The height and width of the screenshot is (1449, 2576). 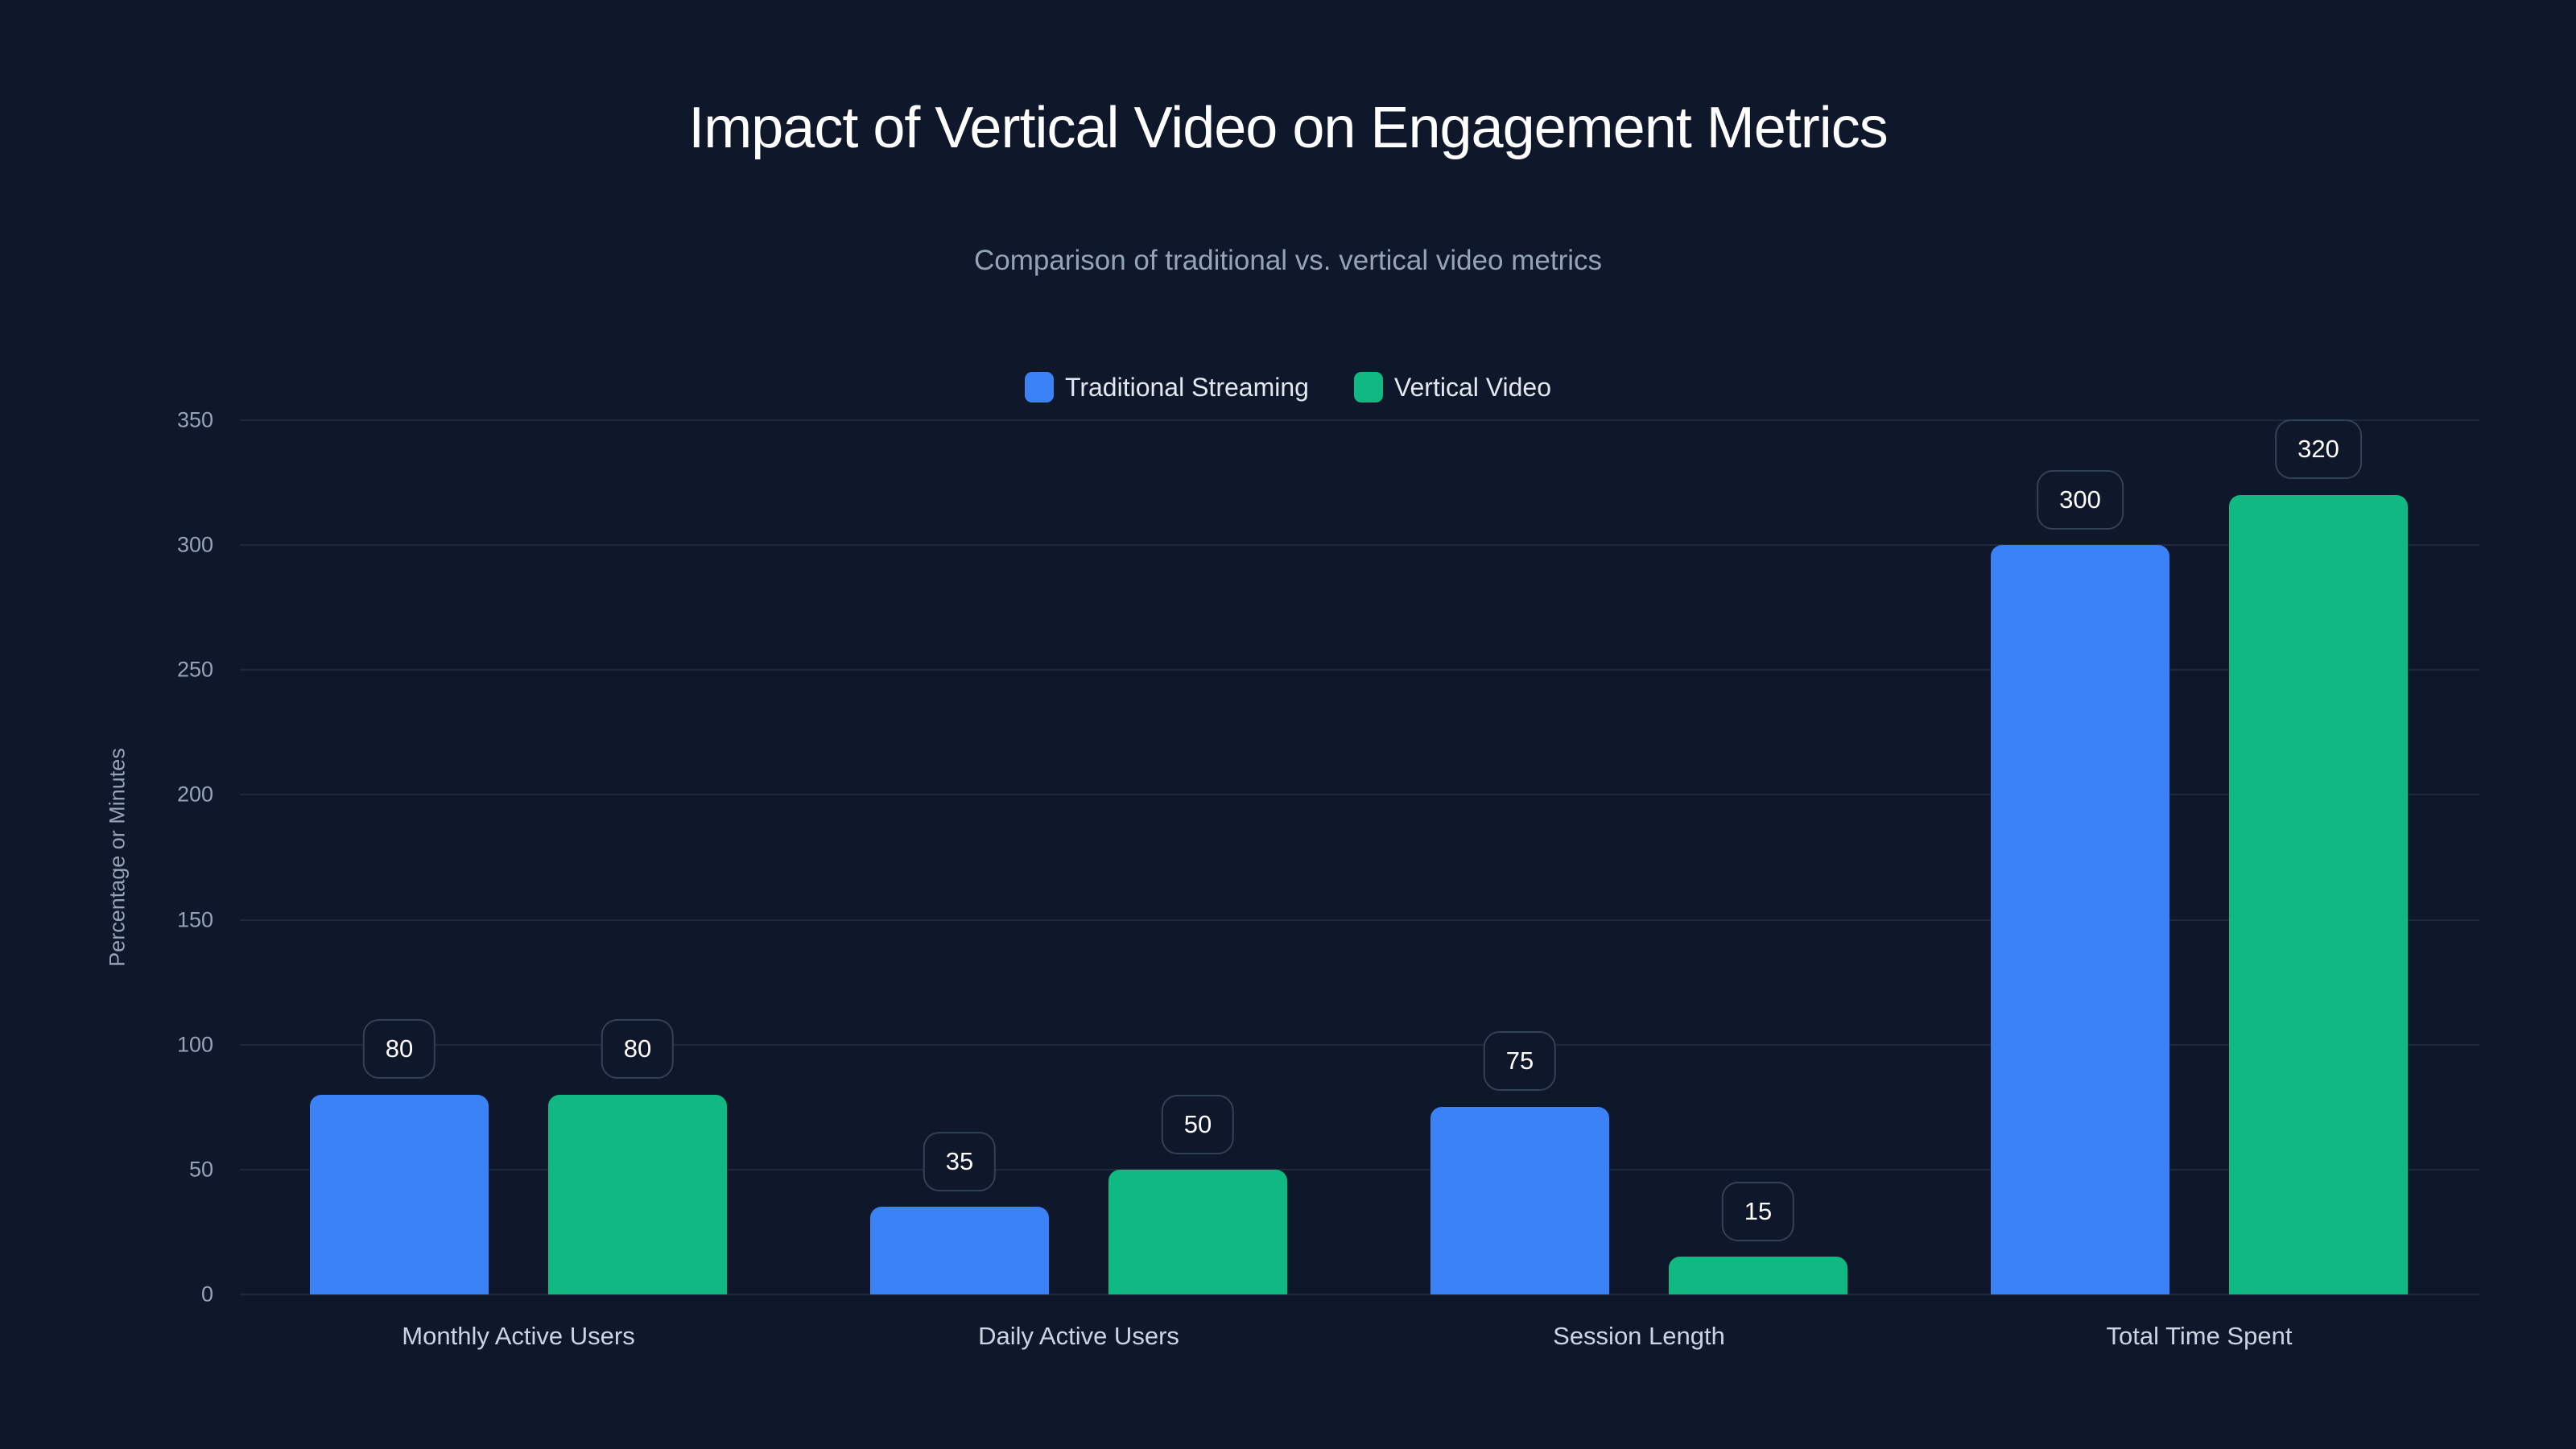 I want to click on bar-traditional-total-time-spent, so click(x=2080, y=919).